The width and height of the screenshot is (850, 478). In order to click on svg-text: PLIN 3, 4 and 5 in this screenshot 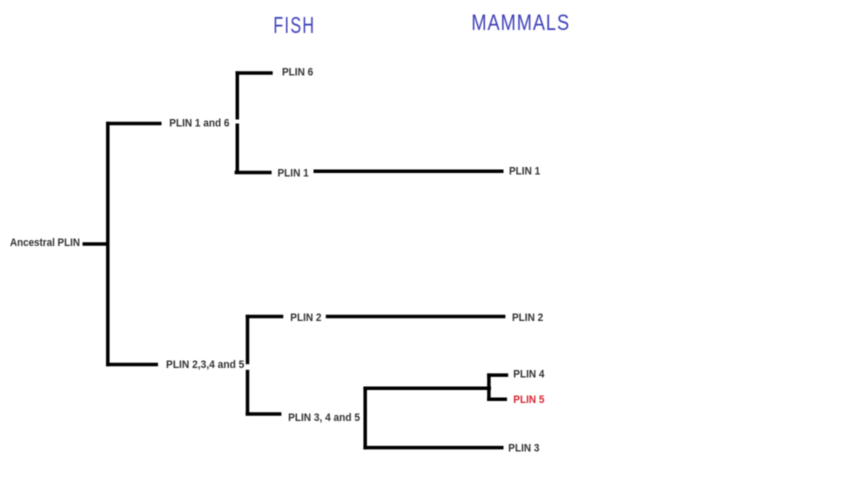, I will do `click(324, 418)`.